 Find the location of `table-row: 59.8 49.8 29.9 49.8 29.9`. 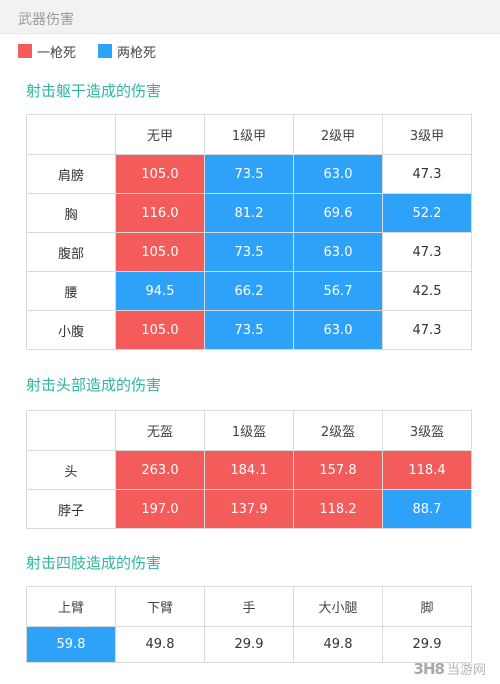

table-row: 59.8 49.8 29.9 49.8 29.9 is located at coordinates (249, 644).